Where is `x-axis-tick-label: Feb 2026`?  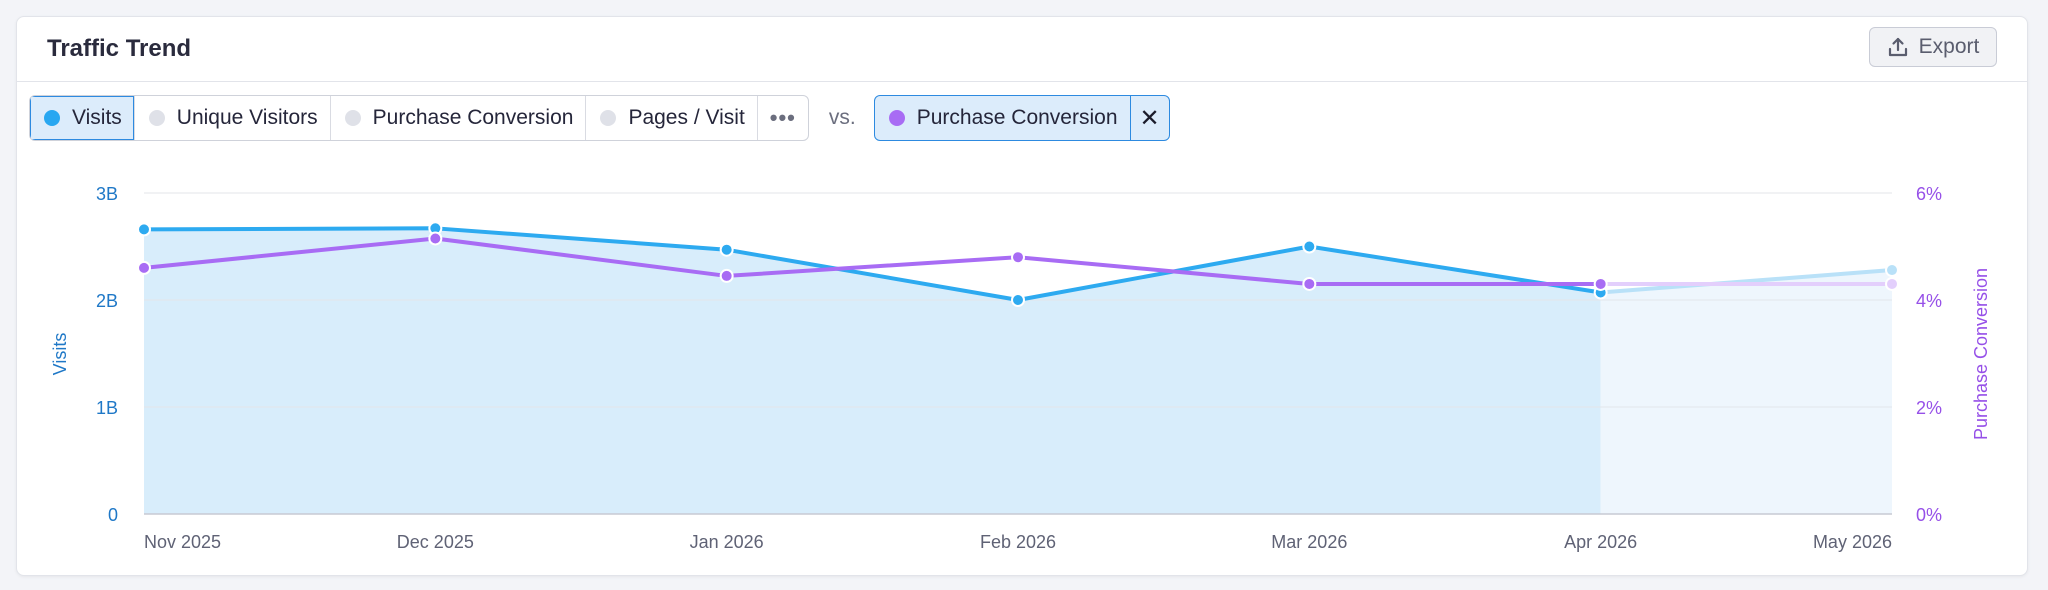 x-axis-tick-label: Feb 2026 is located at coordinates (1018, 542).